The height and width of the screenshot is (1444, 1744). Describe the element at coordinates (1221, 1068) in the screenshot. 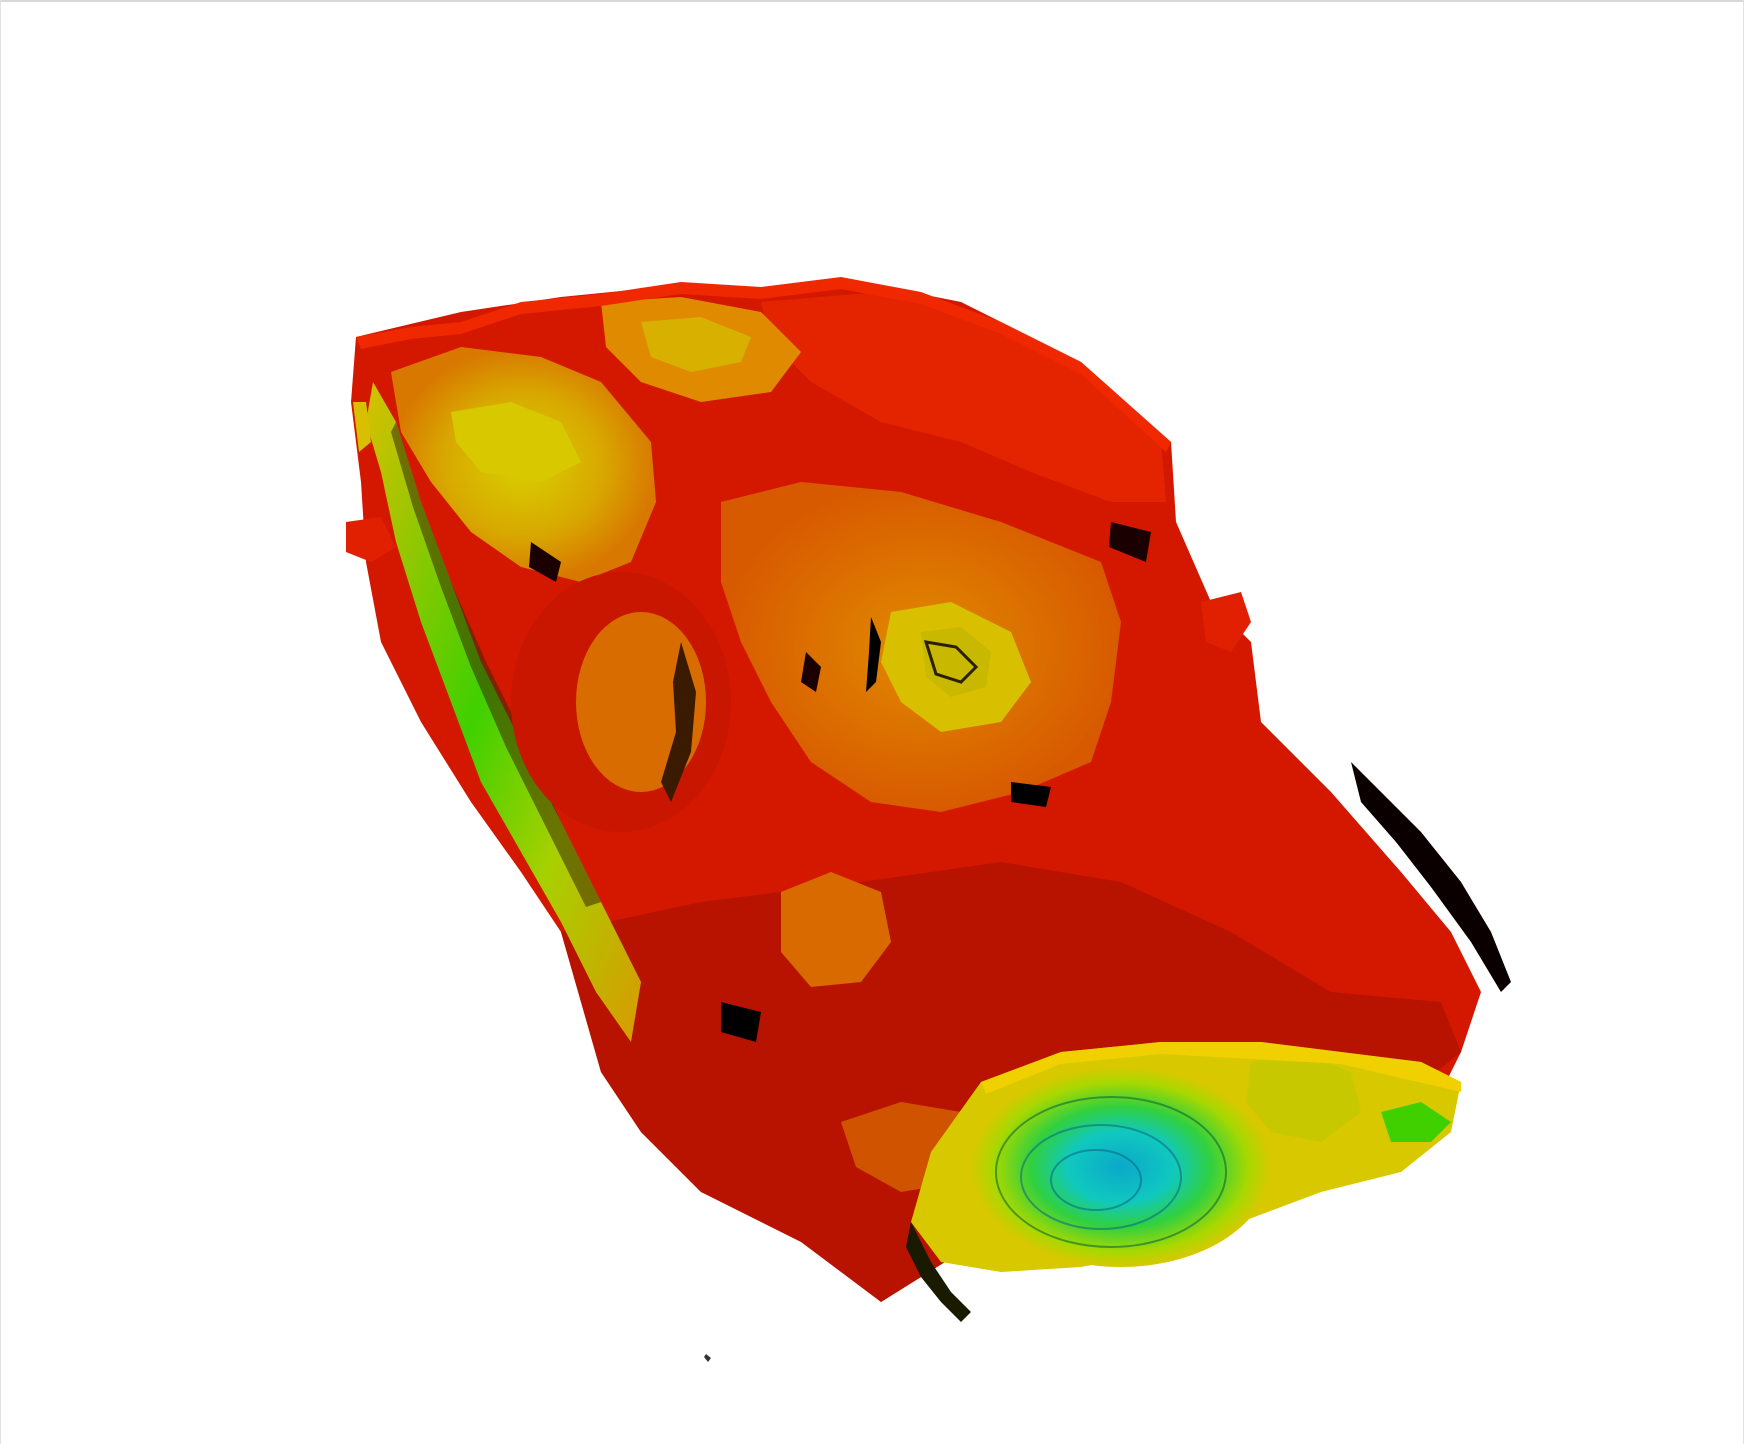

I see `bottom-sheet-top-edge` at that location.